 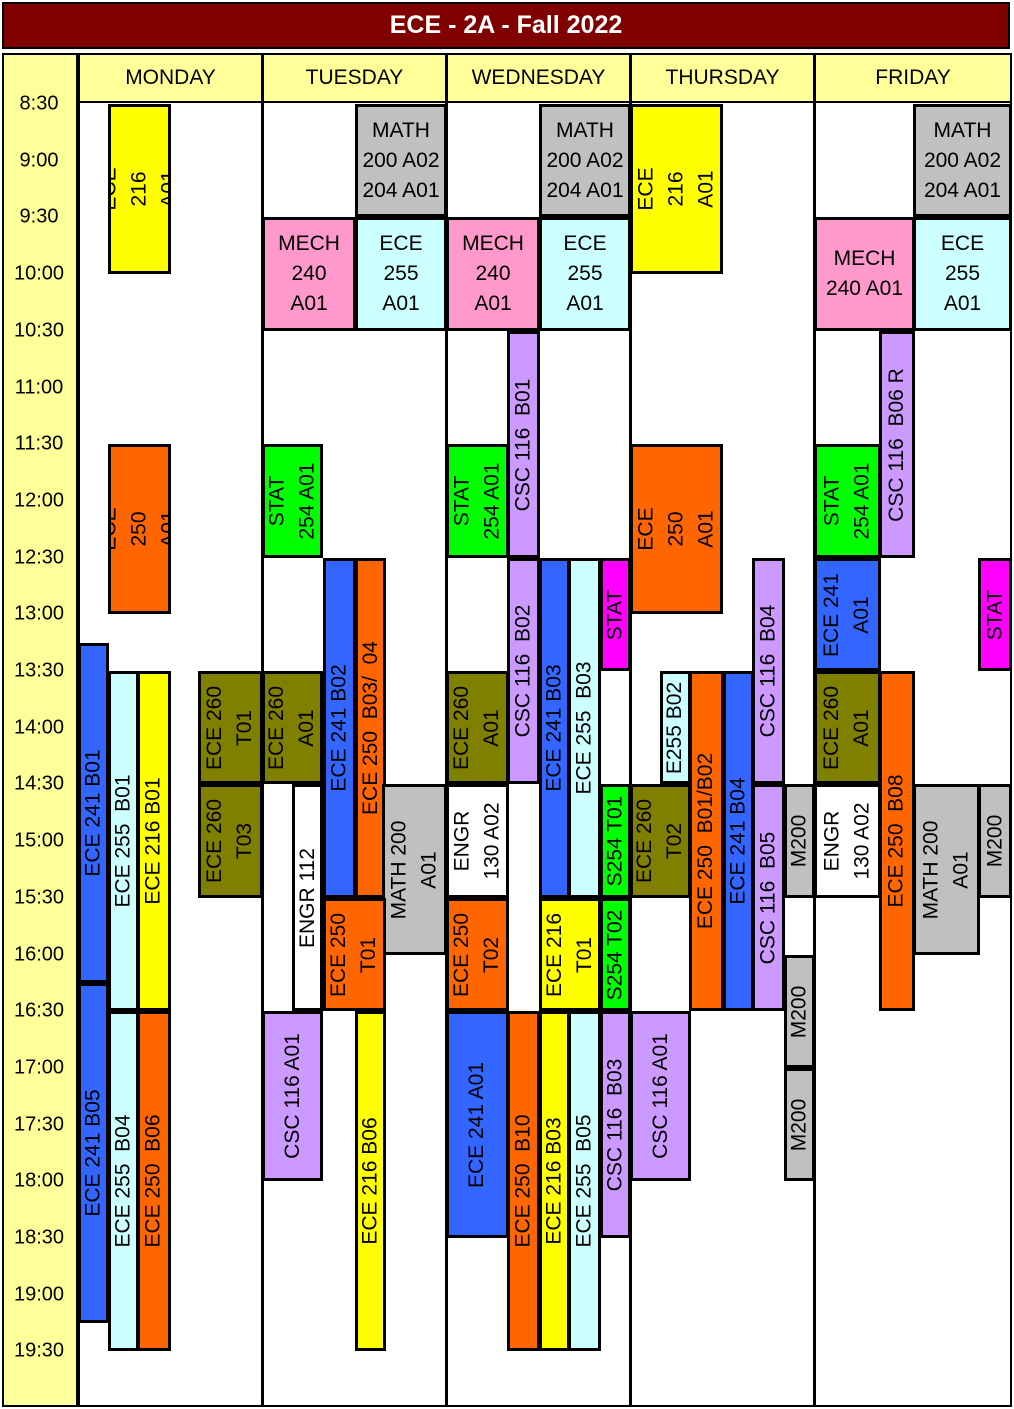 What do you see at coordinates (584, 1181) in the screenshot?
I see `course-block-ece-255-b05-wed: ECE 255 B05` at bounding box center [584, 1181].